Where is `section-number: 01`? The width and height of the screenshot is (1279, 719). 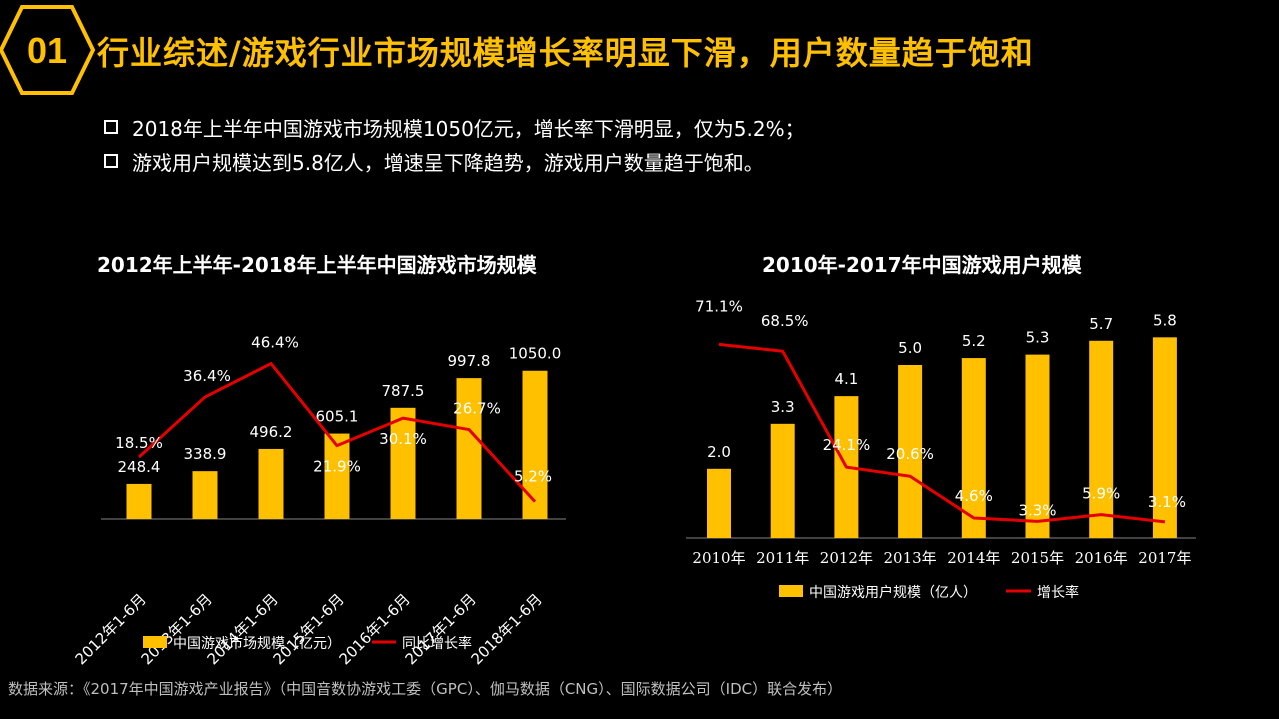 section-number: 01 is located at coordinates (47, 50).